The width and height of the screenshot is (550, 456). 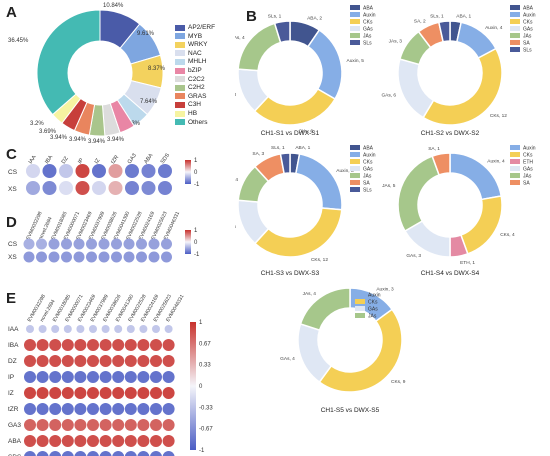 I want to click on panel-c-col-label: IP, so click(x=81, y=161).